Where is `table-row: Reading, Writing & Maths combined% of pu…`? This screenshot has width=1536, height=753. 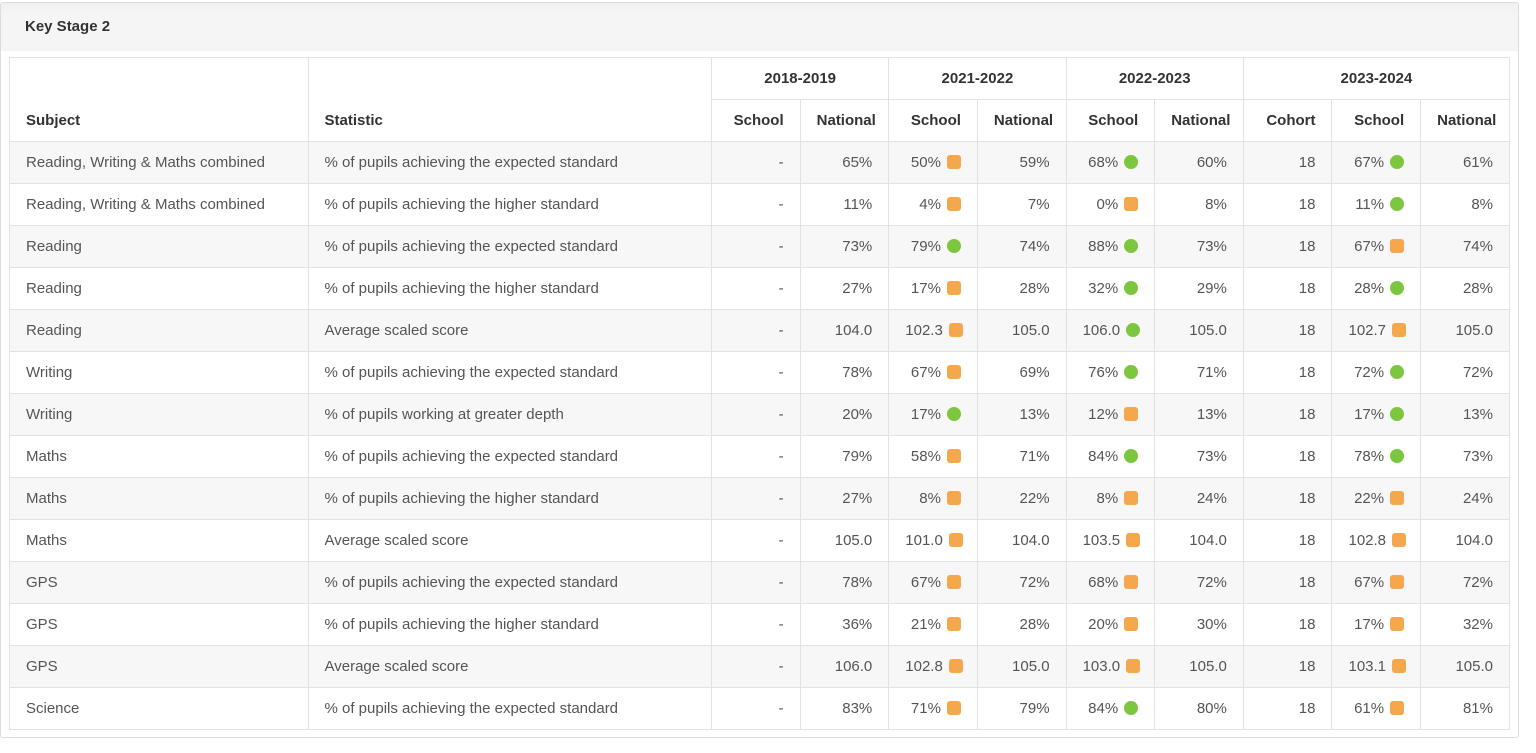 table-row: Reading, Writing & Maths combined% of pu… is located at coordinates (759, 162).